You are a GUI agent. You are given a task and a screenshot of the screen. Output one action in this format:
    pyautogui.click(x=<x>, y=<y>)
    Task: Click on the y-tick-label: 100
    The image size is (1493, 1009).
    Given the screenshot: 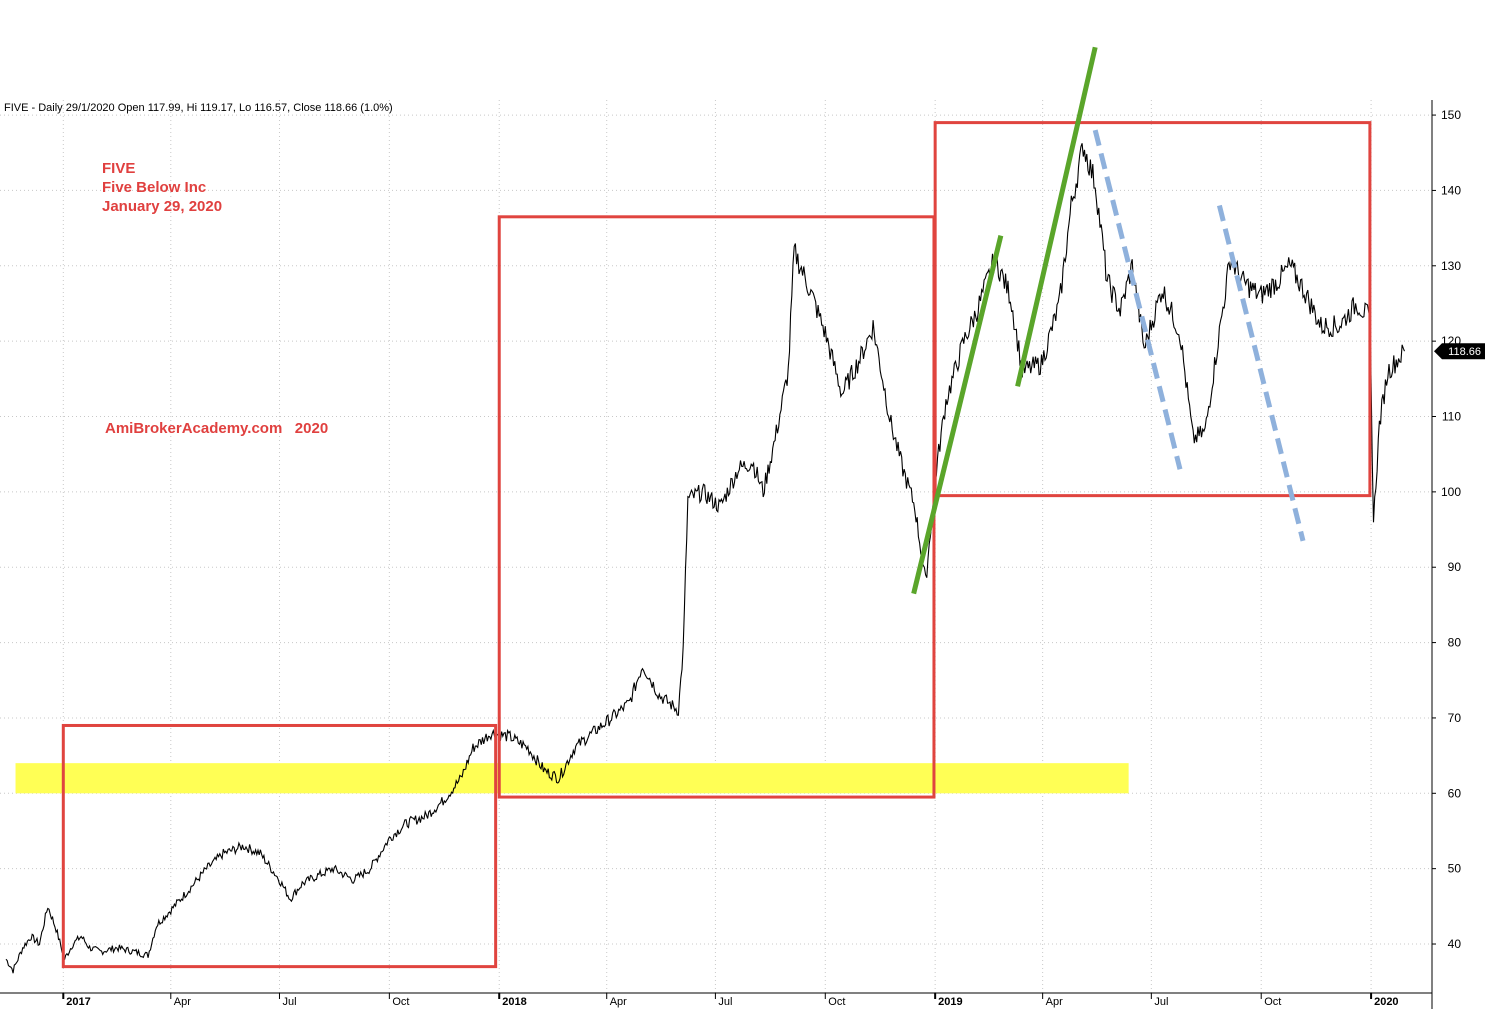 What is the action you would take?
    pyautogui.click(x=1451, y=492)
    